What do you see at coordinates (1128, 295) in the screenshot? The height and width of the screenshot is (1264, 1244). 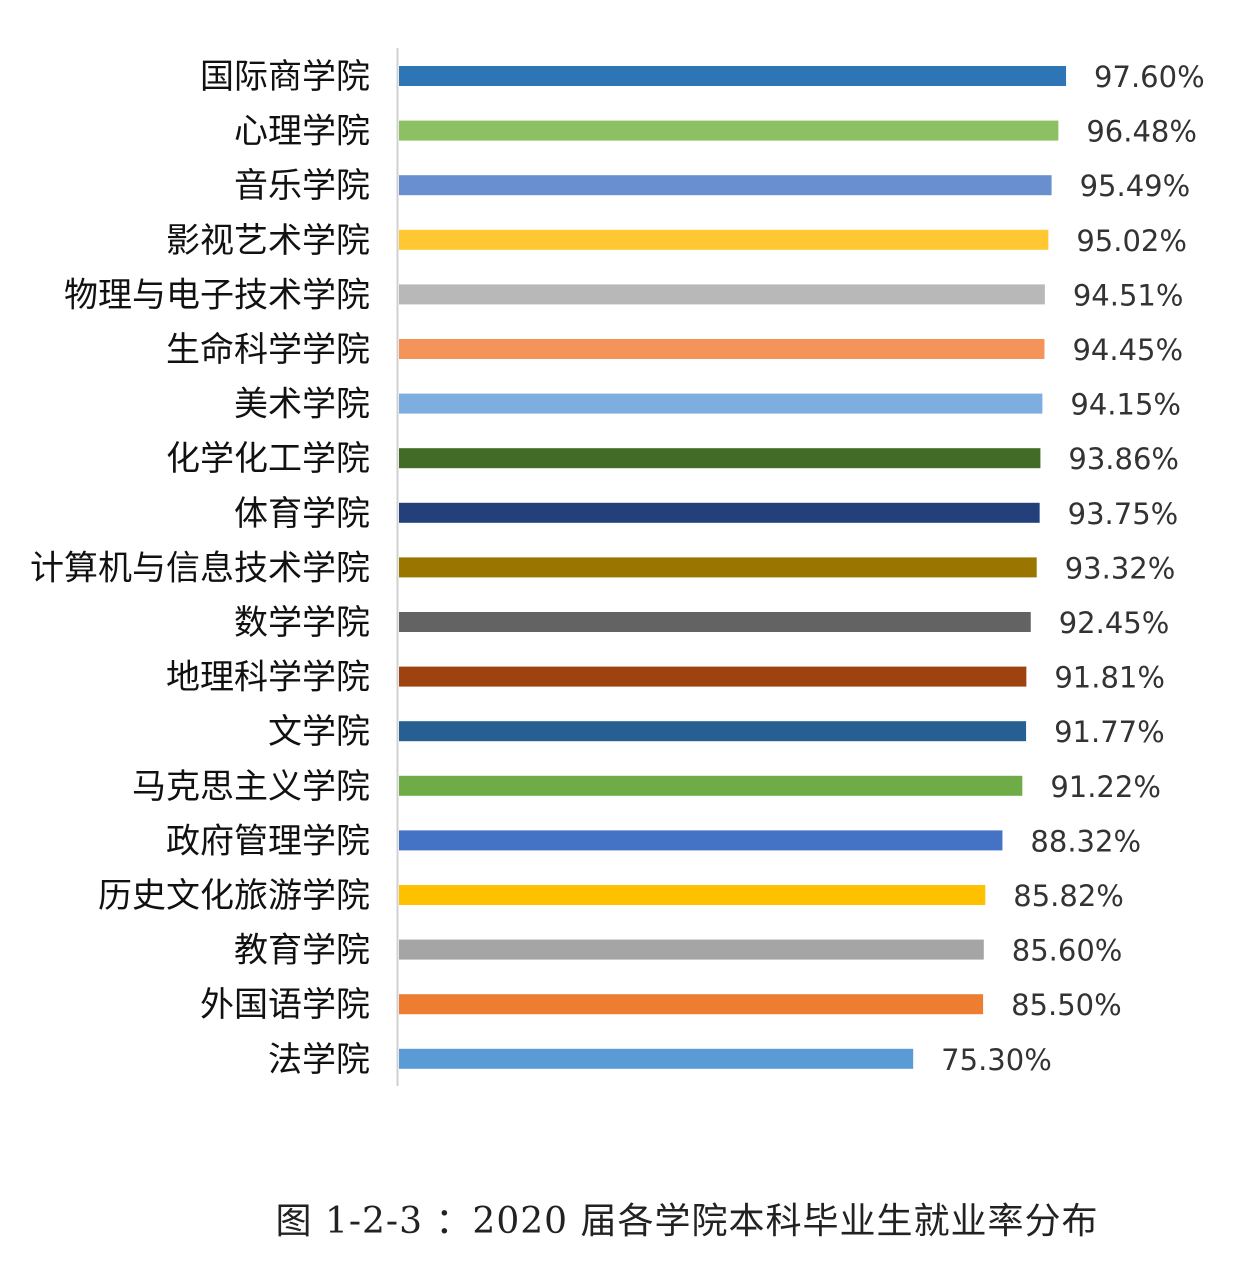 I see `data-label: 94.51%` at bounding box center [1128, 295].